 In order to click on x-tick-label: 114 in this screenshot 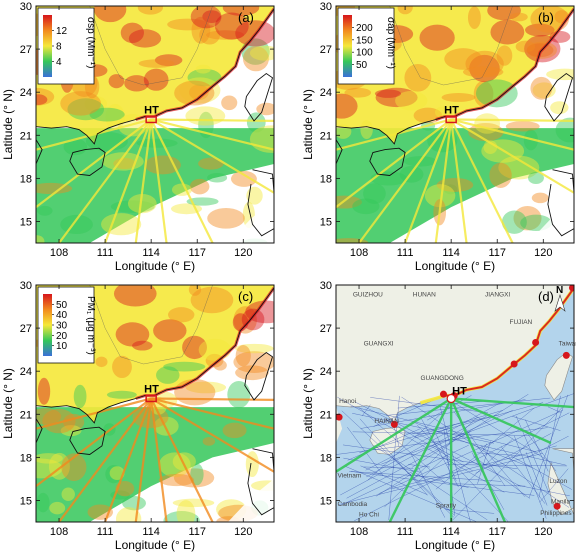, I will do `click(151, 532)`.